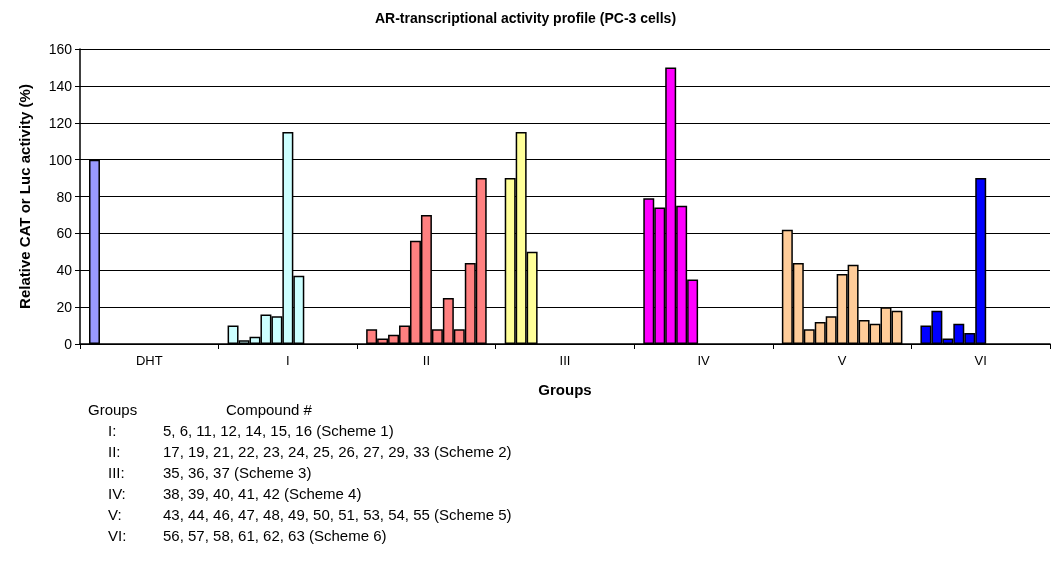  What do you see at coordinates (68, 344) in the screenshot?
I see `y-tick-label: 0` at bounding box center [68, 344].